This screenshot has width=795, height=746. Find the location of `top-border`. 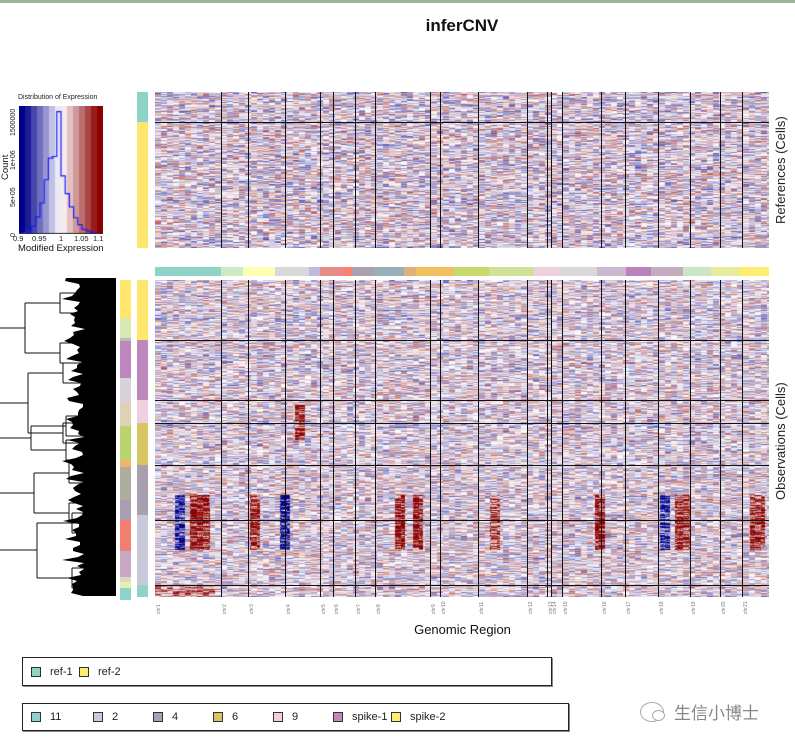

top-border is located at coordinates (397, 1).